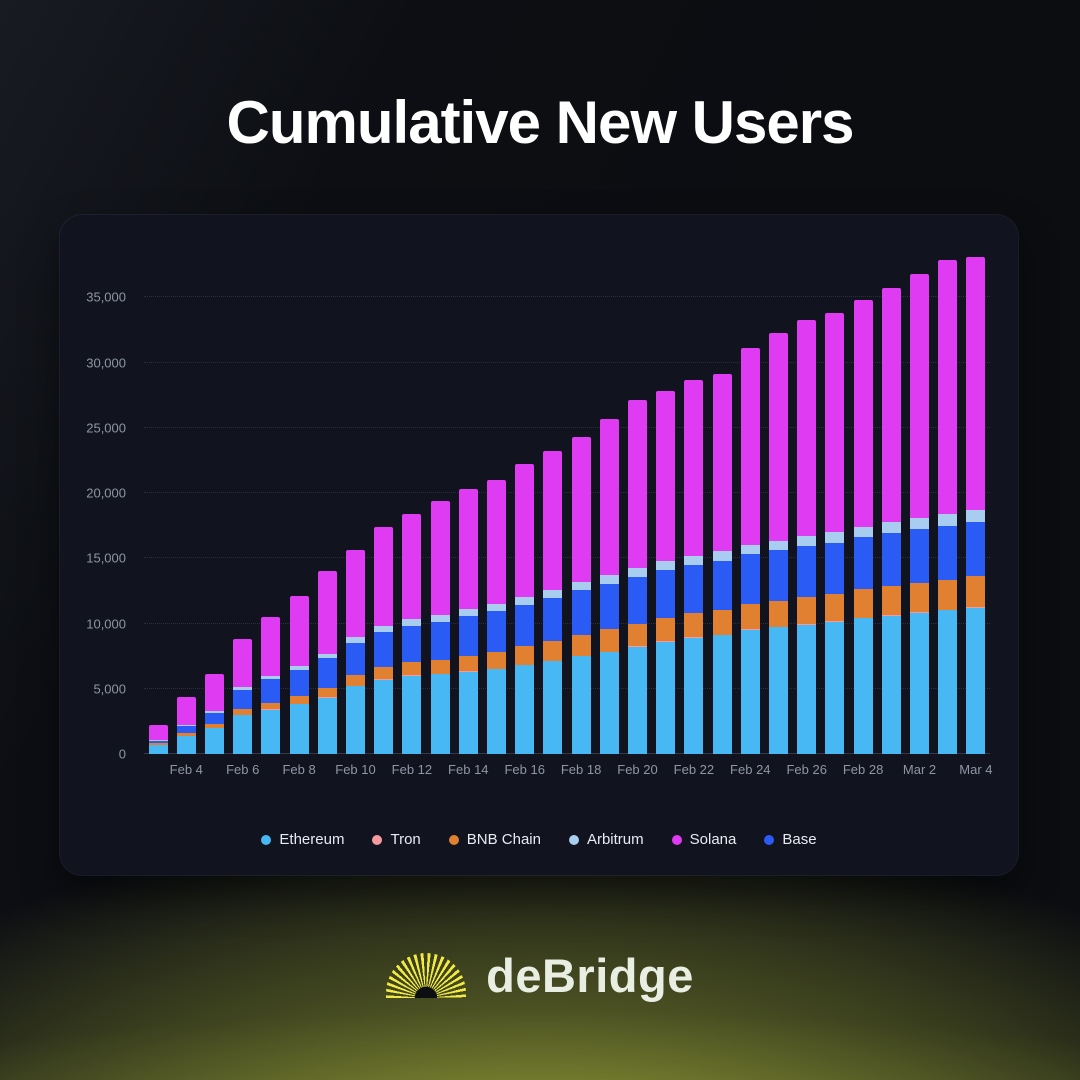 Image resolution: width=1080 pixels, height=1080 pixels. I want to click on legend-item-base: Base, so click(790, 839).